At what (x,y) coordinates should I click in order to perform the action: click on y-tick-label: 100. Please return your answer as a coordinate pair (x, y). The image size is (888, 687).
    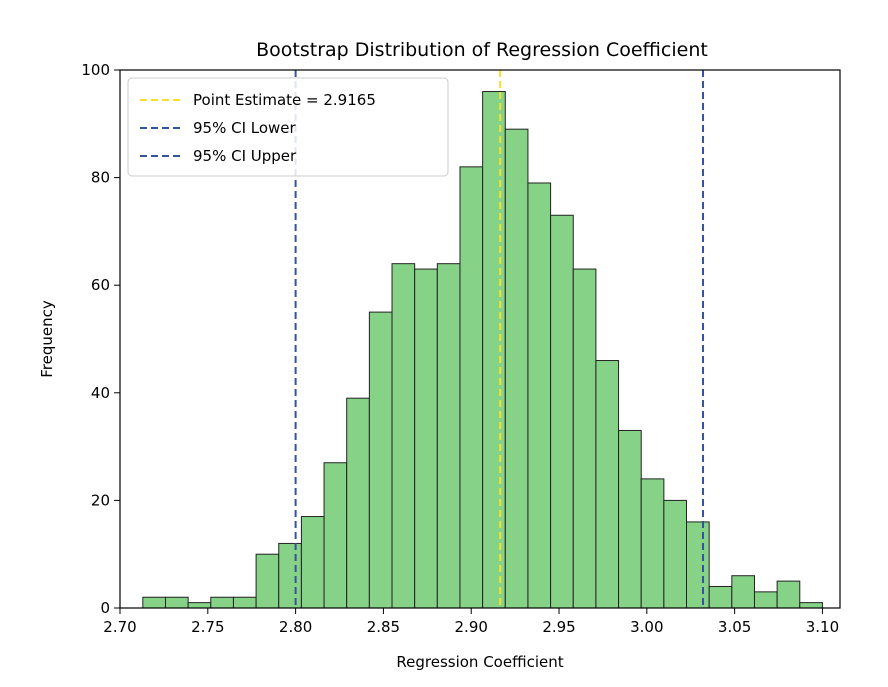
    Looking at the image, I should click on (95, 70).